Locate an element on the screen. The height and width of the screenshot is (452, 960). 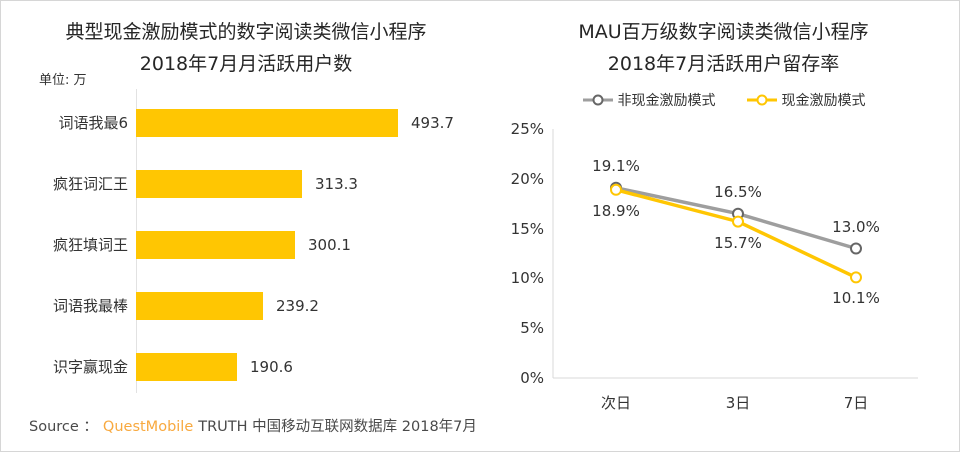
legend-label-noncash: 非现金激励模式 is located at coordinates (666, 101).